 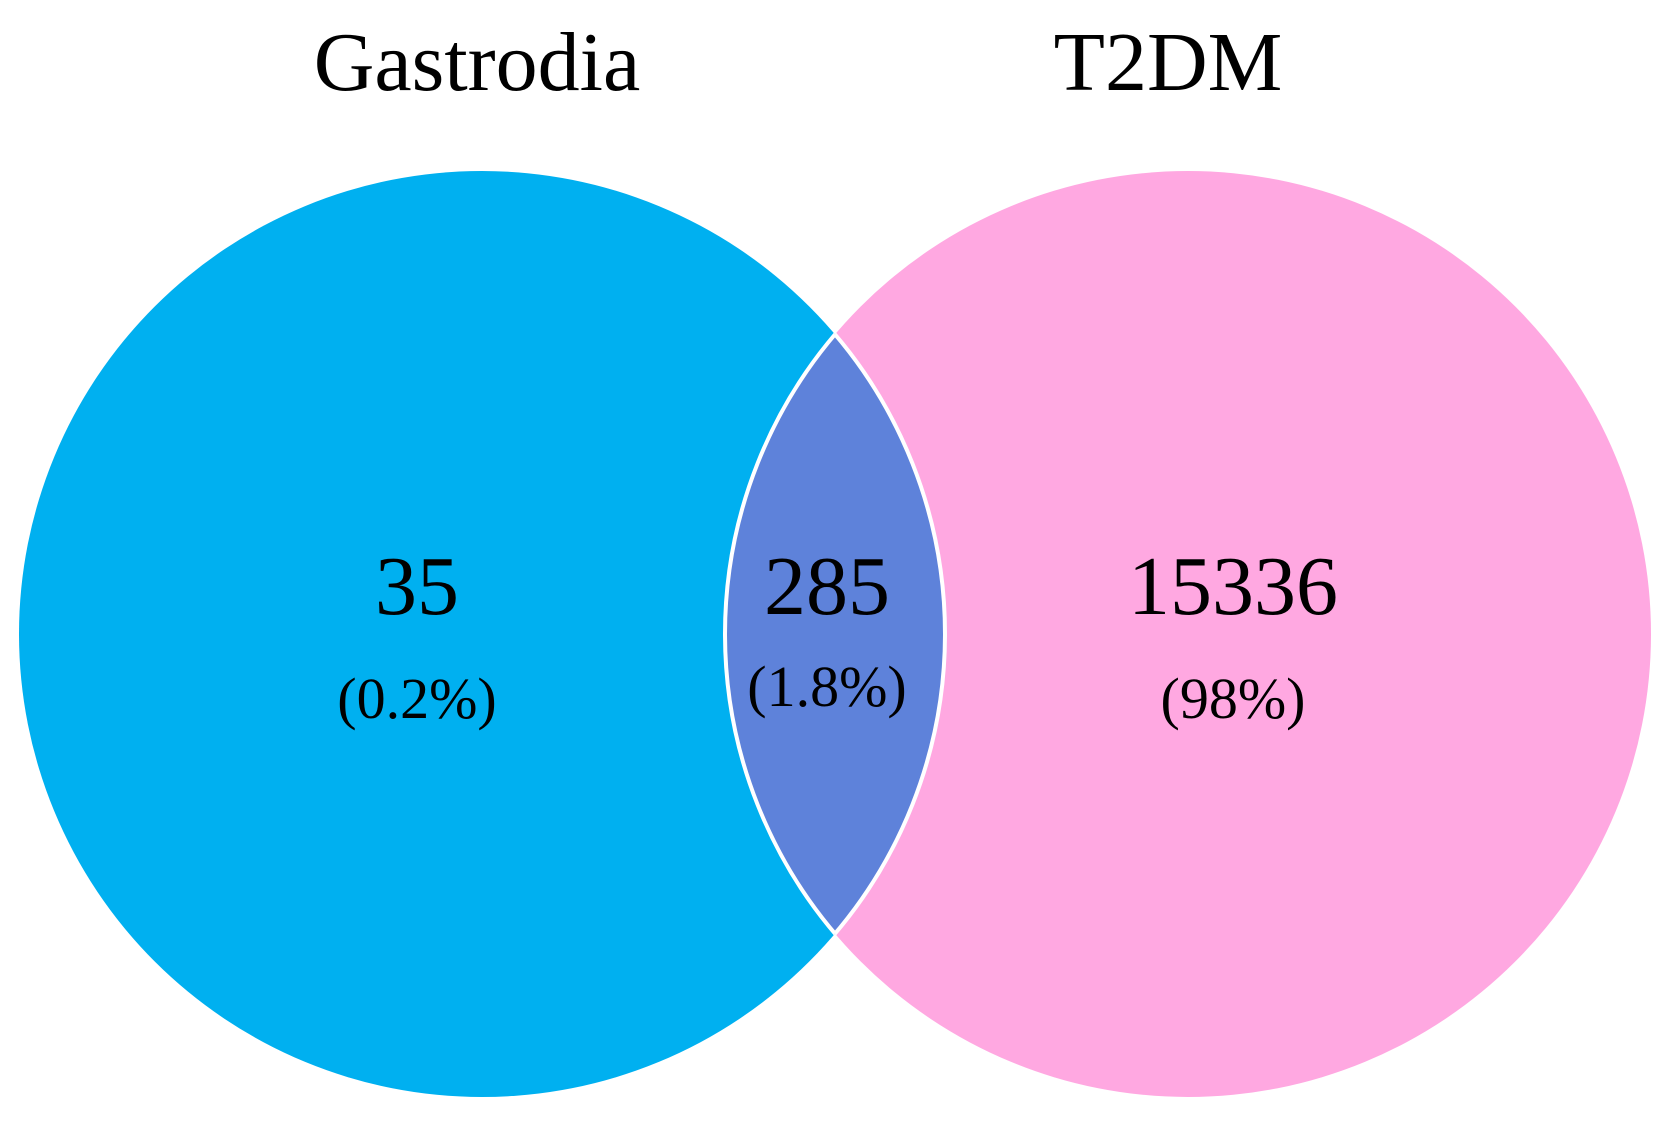 I want to click on t2dm-title: T2DM, so click(x=1168, y=62).